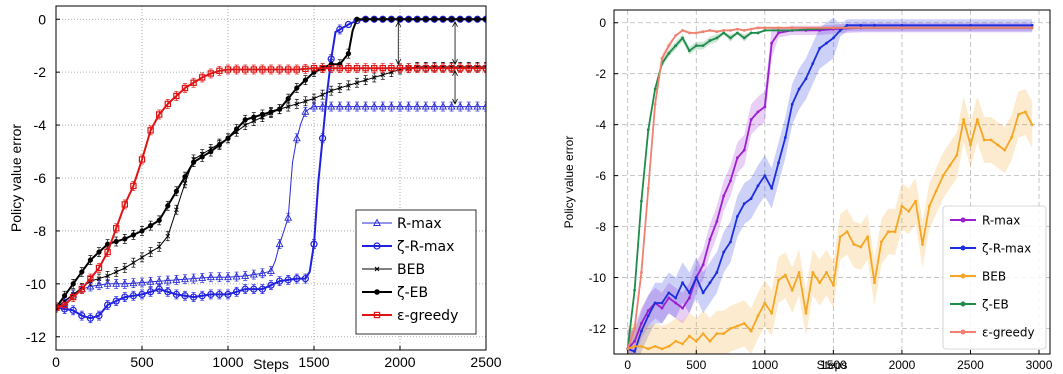 This screenshot has width=1063, height=374. I want to click on right-x-ticks: 0 500 1000 1500 2000 2500 3000, so click(838, 361).